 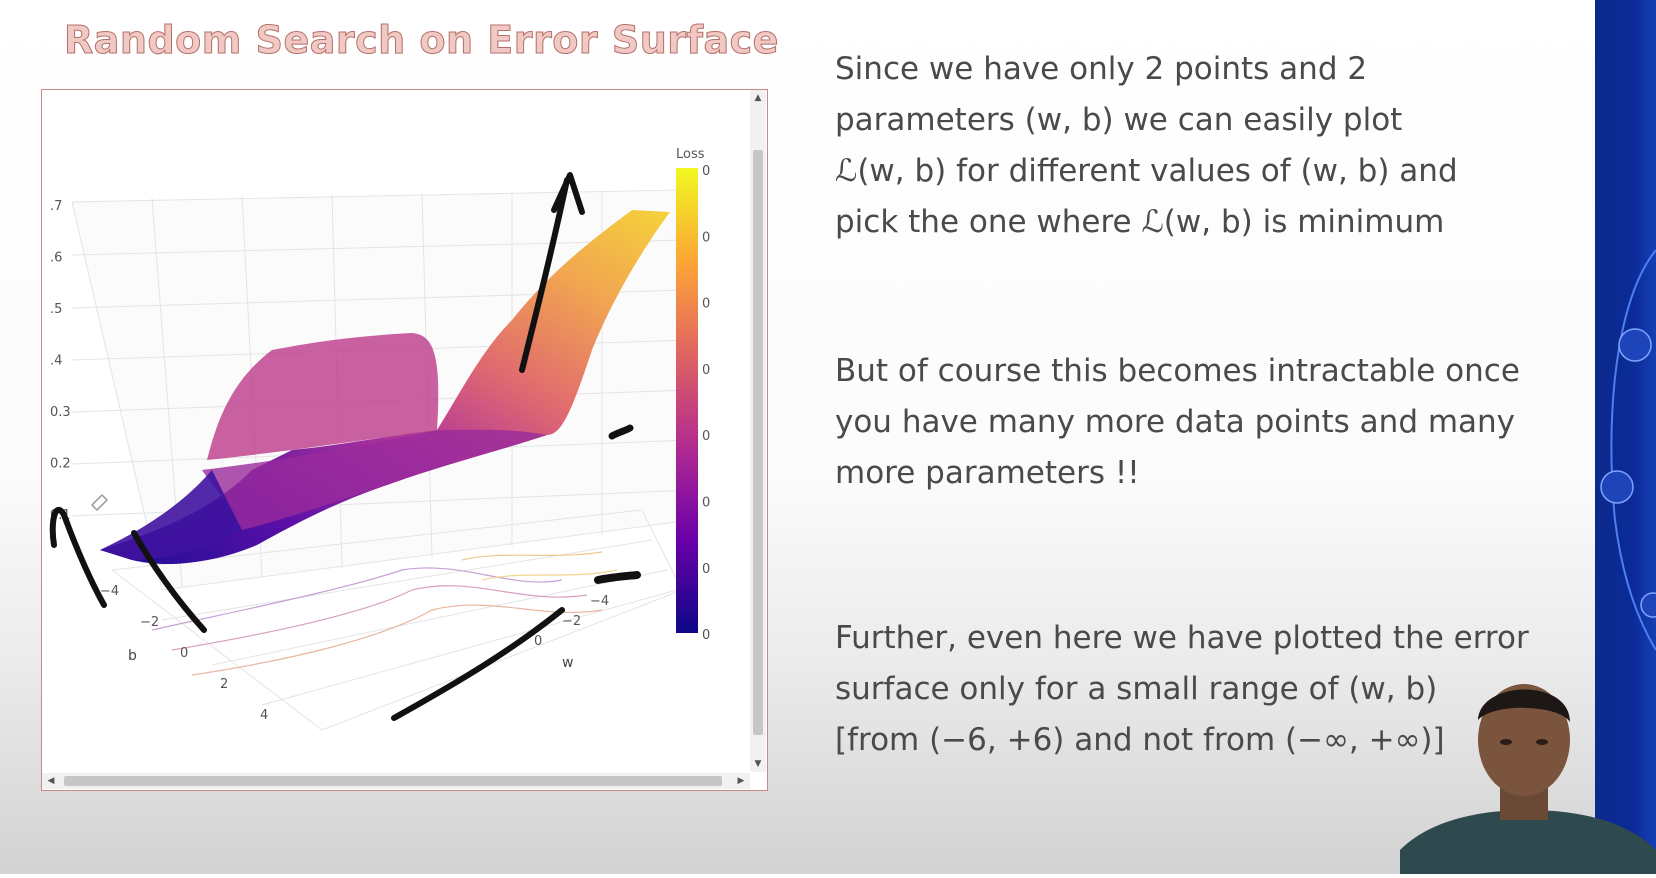 I want to click on vertical-scrollbar: ▲ ▼, so click(x=758, y=431).